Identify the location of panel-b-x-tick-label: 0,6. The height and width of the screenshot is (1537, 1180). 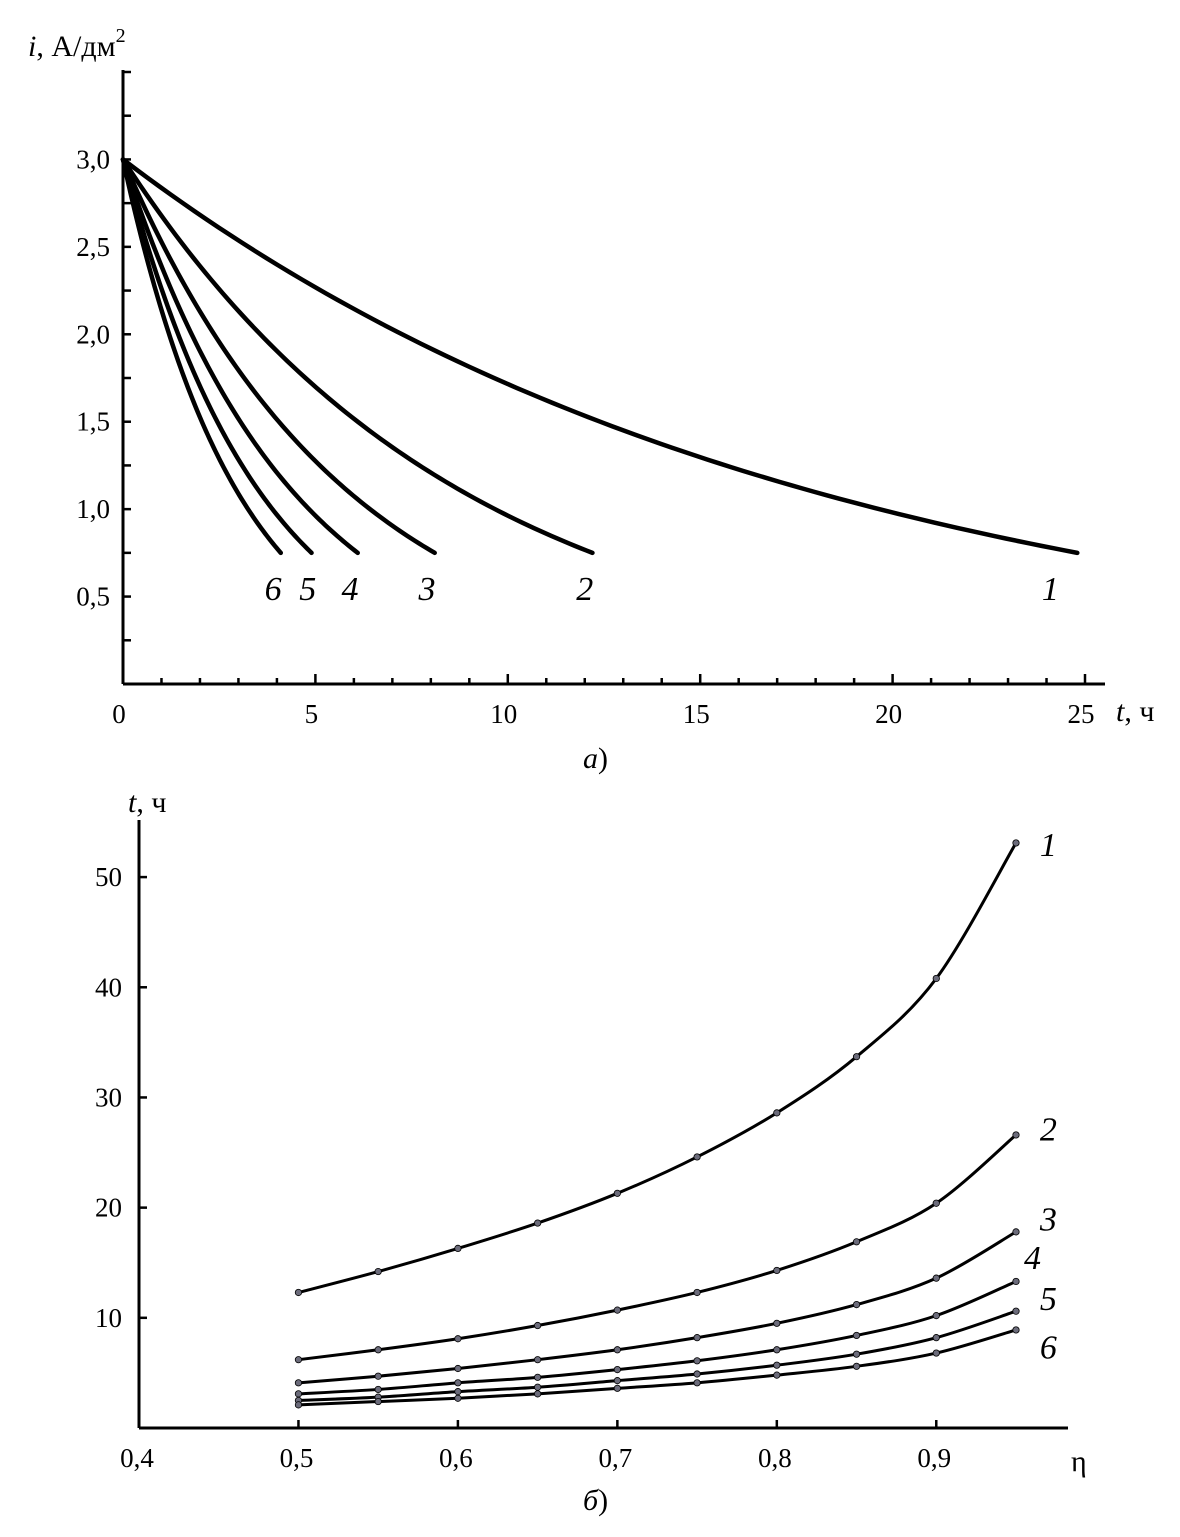
(456, 1458).